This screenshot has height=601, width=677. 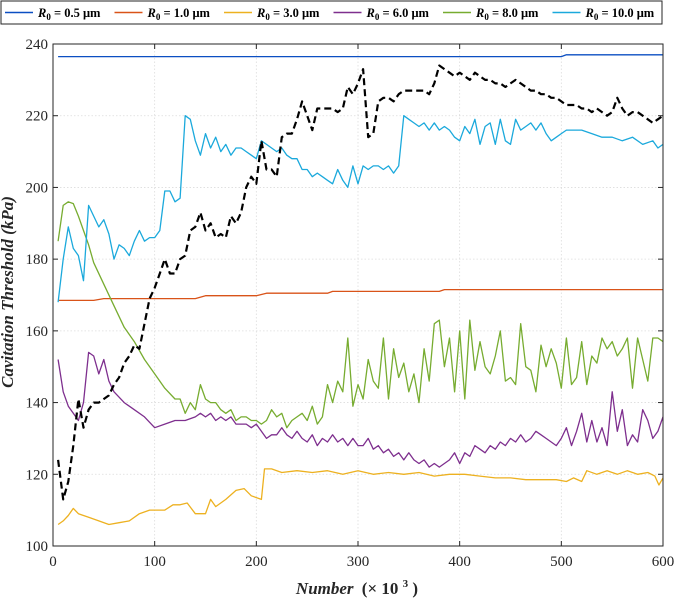 I want to click on x-tick-label: 400, so click(x=459, y=562).